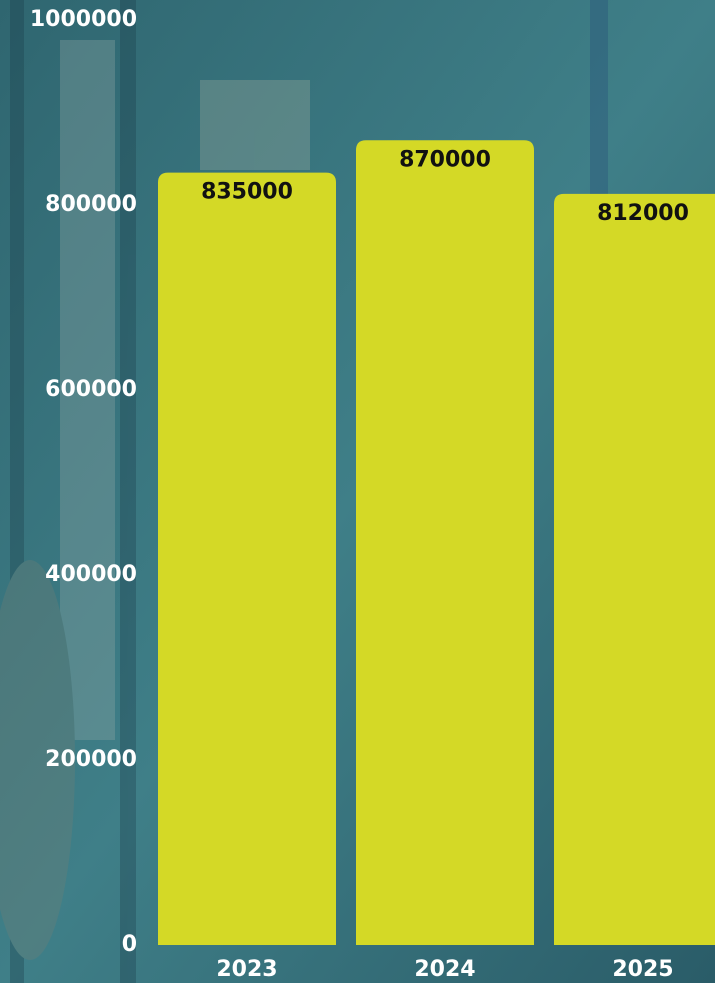 This screenshot has width=715, height=983. I want to click on y-tick-label: 400000, so click(91, 574).